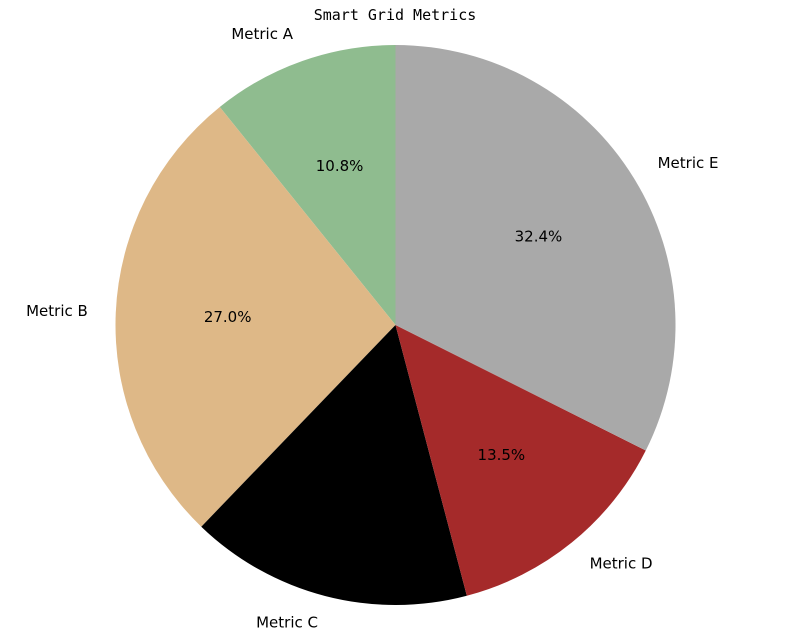 The width and height of the screenshot is (791, 644). I want to click on slice-label-metric-e: Metric E, so click(688, 163).